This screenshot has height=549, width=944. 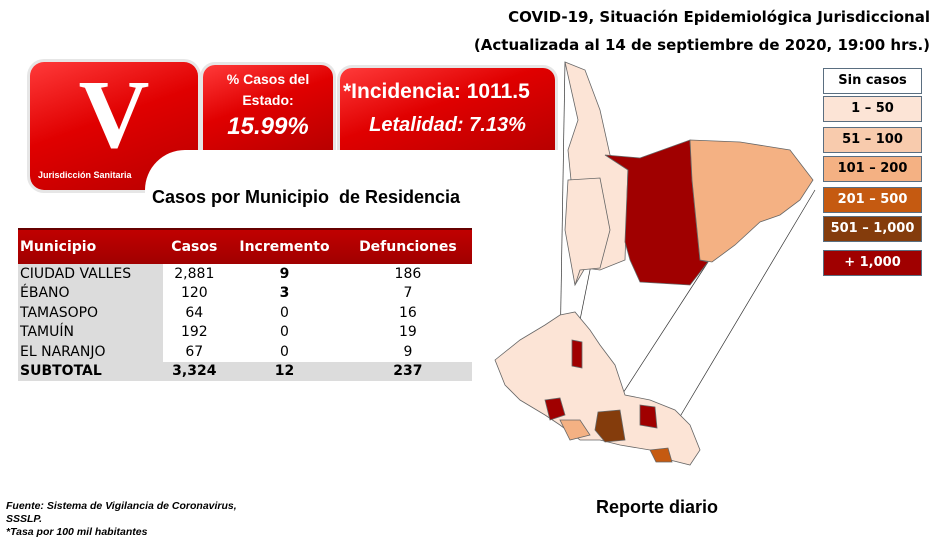 I want to click on subtotal-cell: SUBTOTAL, so click(x=91, y=371).